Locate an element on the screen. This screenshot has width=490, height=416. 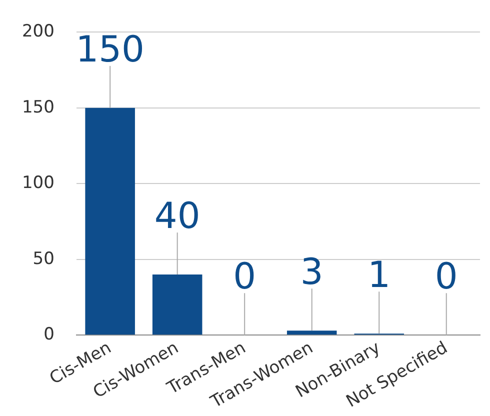
data-label: 3 is located at coordinates (312, 272).